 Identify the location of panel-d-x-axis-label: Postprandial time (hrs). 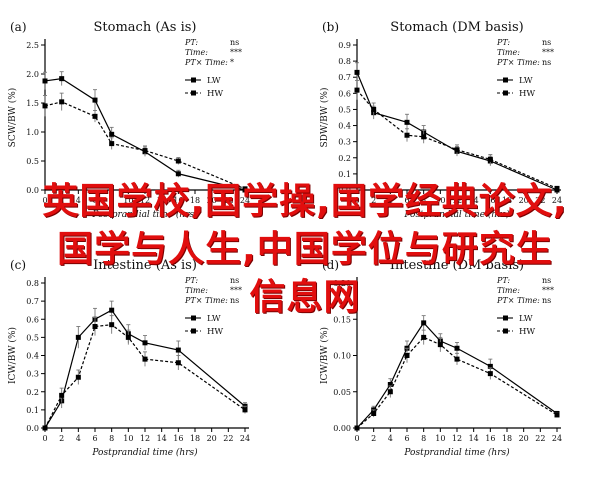
(456, 452).